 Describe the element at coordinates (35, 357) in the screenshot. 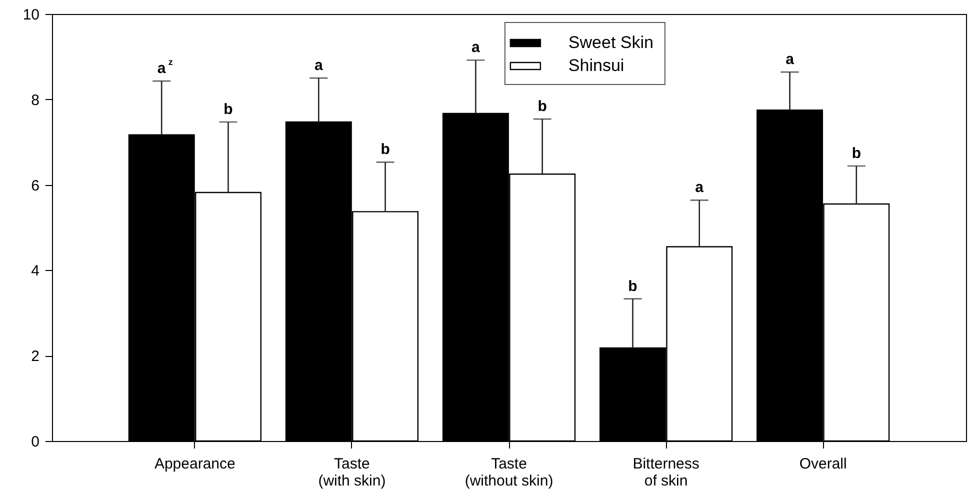

I see `y-tick-label: 2` at that location.